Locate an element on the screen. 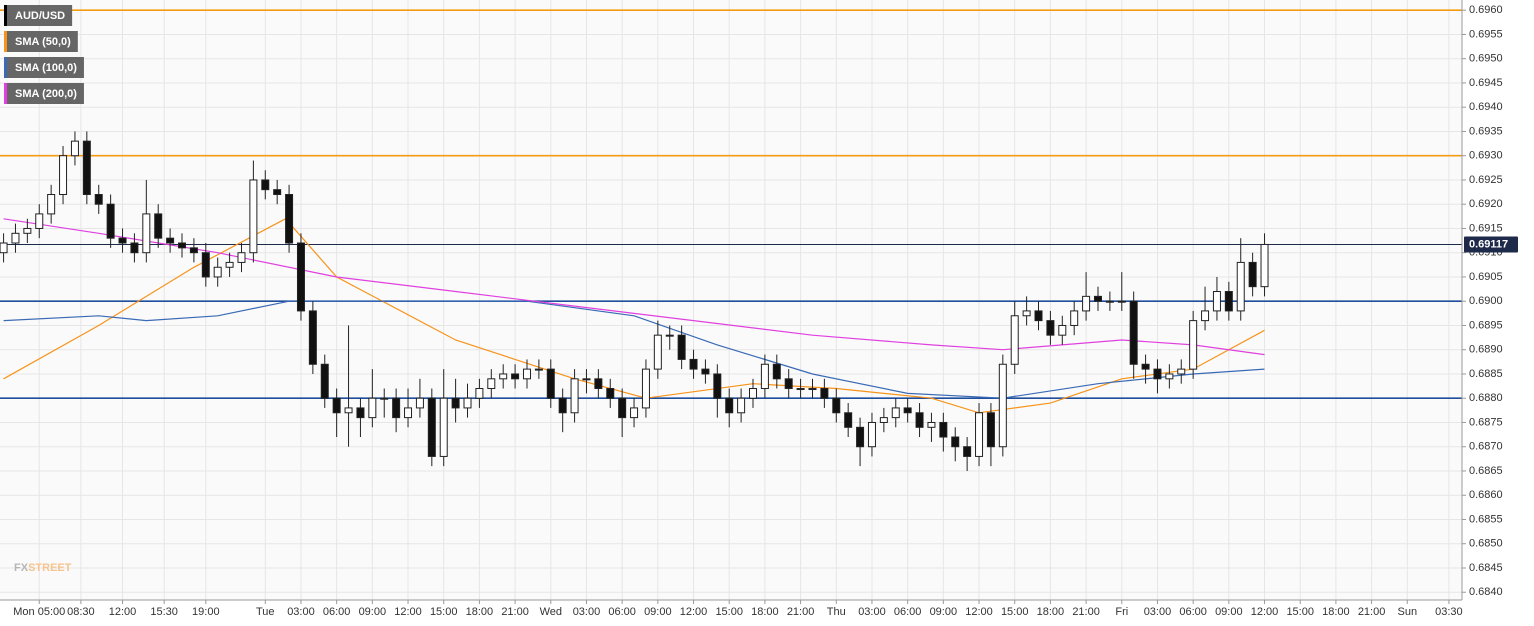  y-tick-label: 0.6920 is located at coordinates (1486, 204).